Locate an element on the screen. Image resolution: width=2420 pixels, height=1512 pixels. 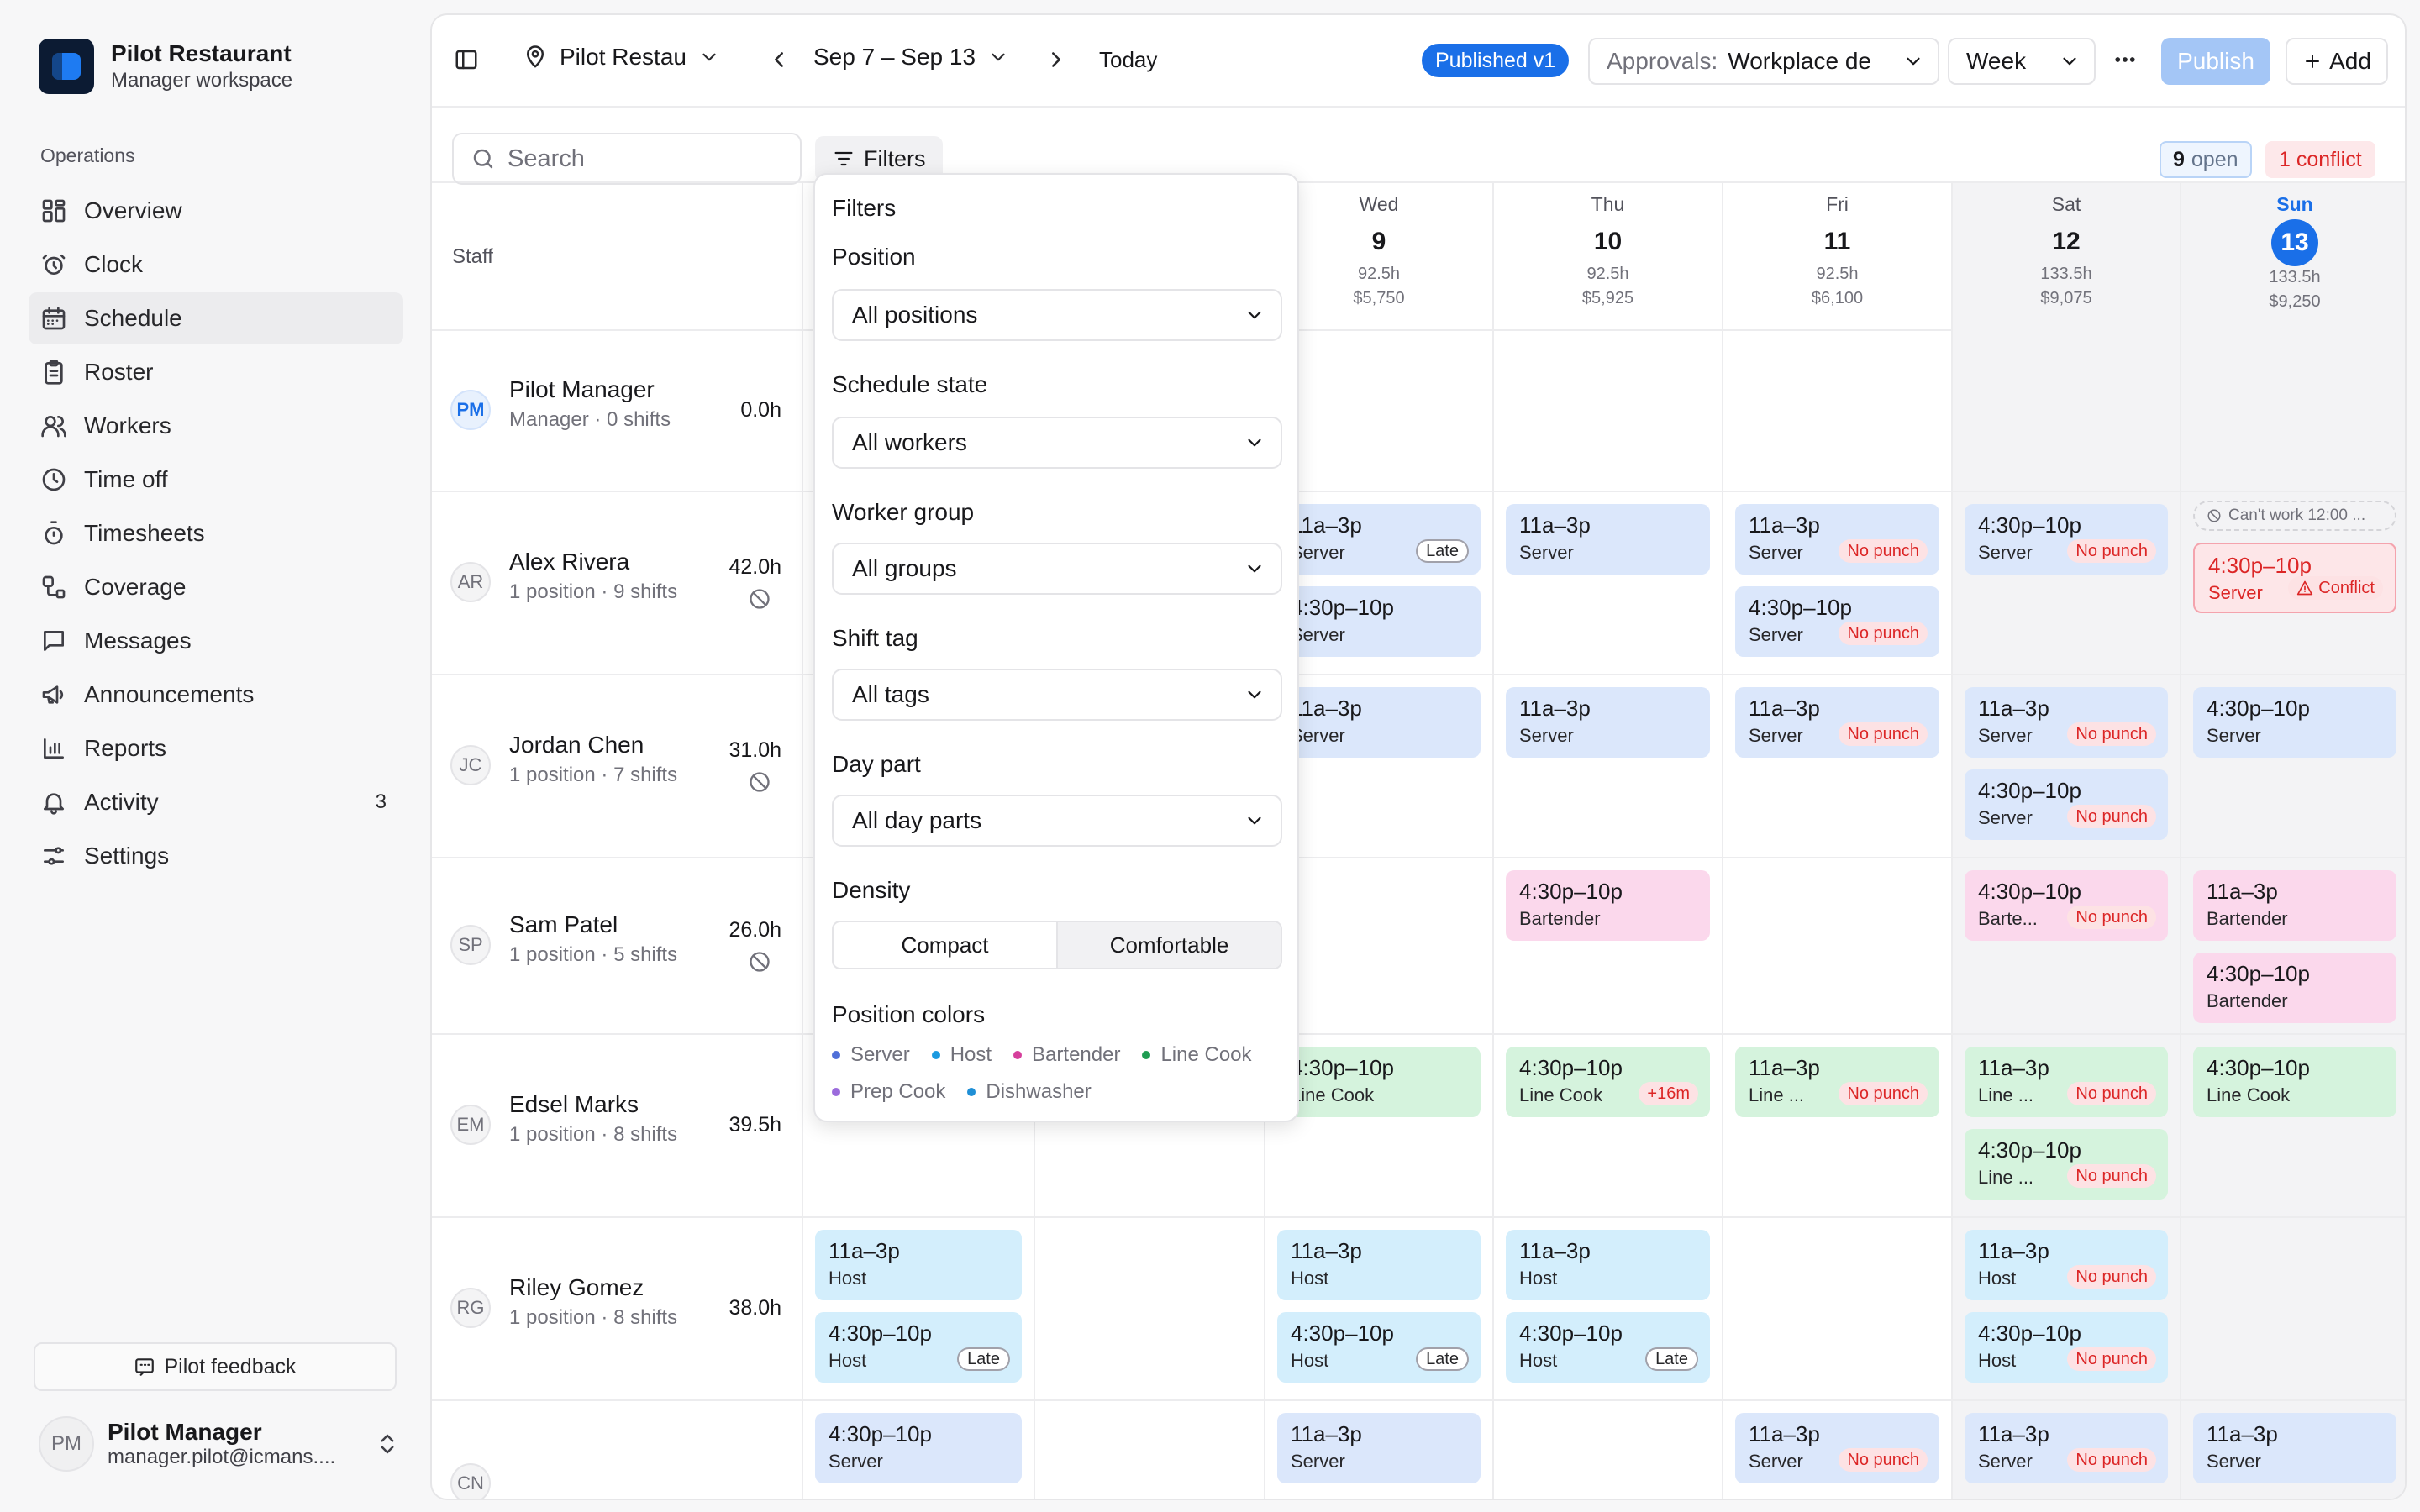
sidebar-item-overview: Overview is located at coordinates (216, 211).